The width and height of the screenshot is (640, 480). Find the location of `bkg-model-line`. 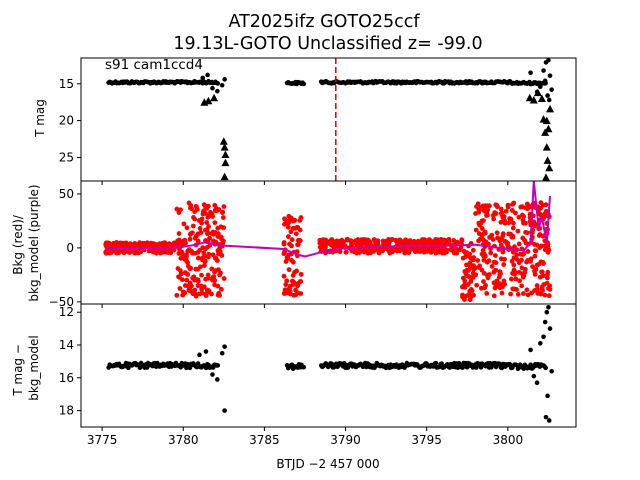

bkg-model-line is located at coordinates (328, 219).